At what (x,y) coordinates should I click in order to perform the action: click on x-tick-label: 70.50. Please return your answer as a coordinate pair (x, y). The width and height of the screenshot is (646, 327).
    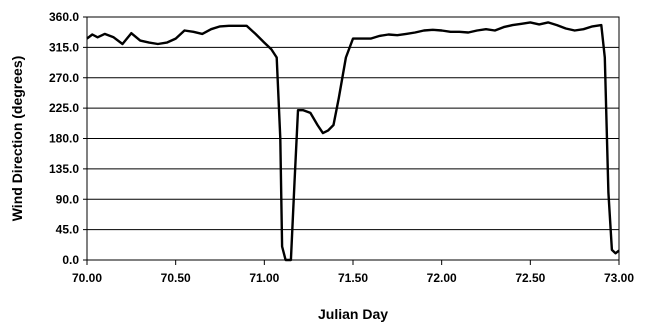
    Looking at the image, I should click on (176, 278).